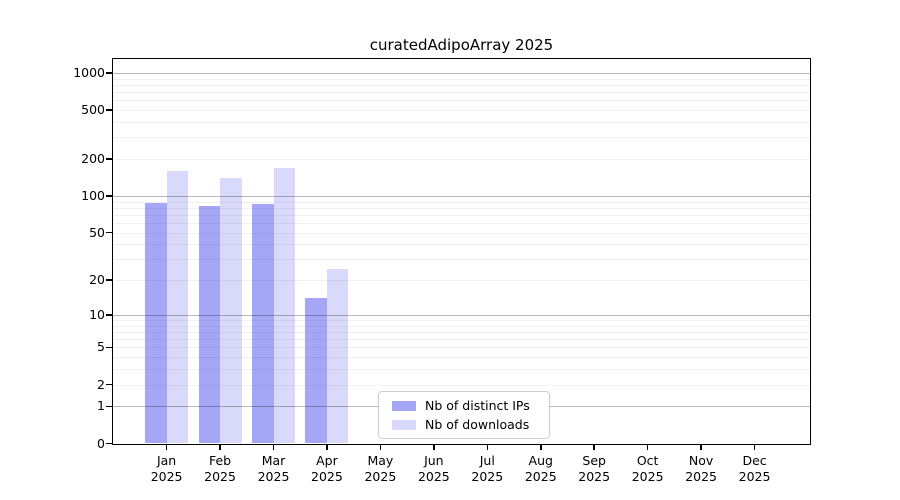 The image size is (900, 500). Describe the element at coordinates (327, 468) in the screenshot. I see `x-tick-label-apr: Apr 2025` at that location.